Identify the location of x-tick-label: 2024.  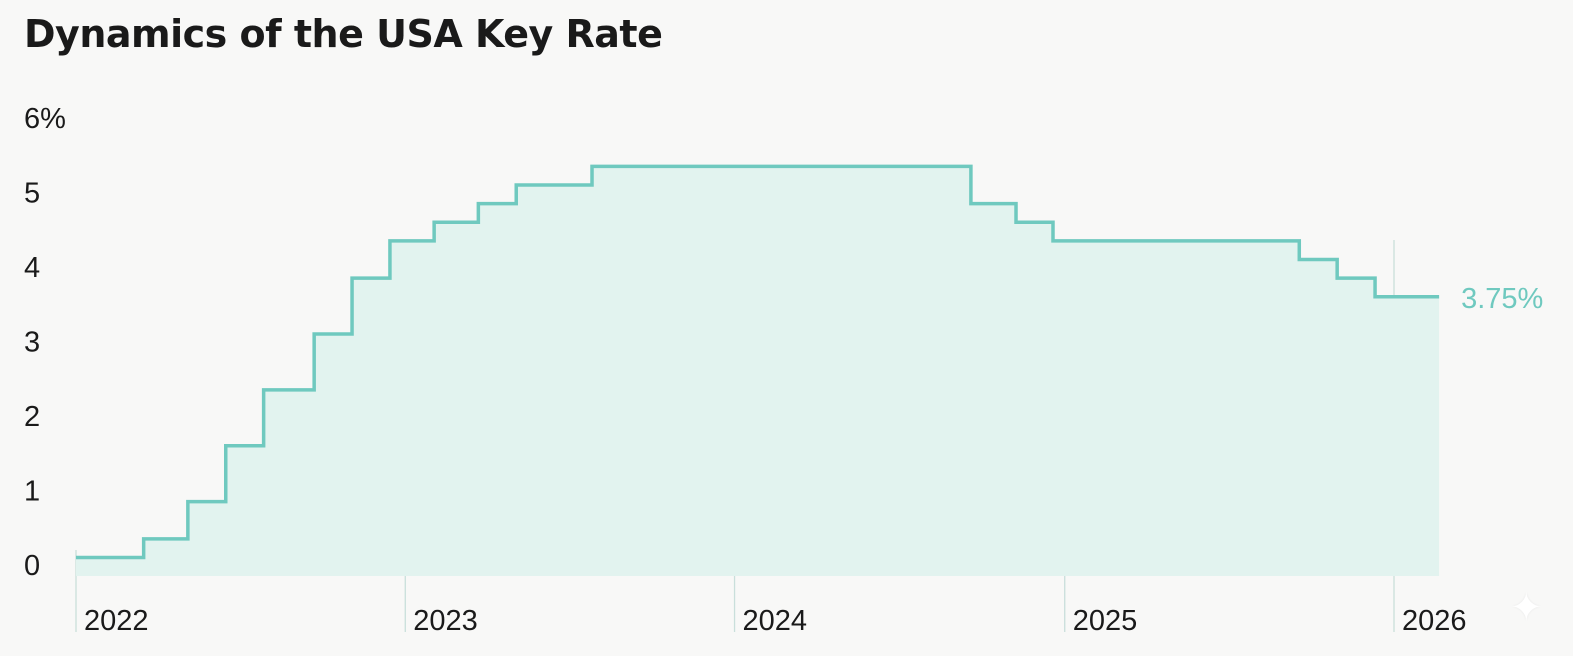
(775, 621).